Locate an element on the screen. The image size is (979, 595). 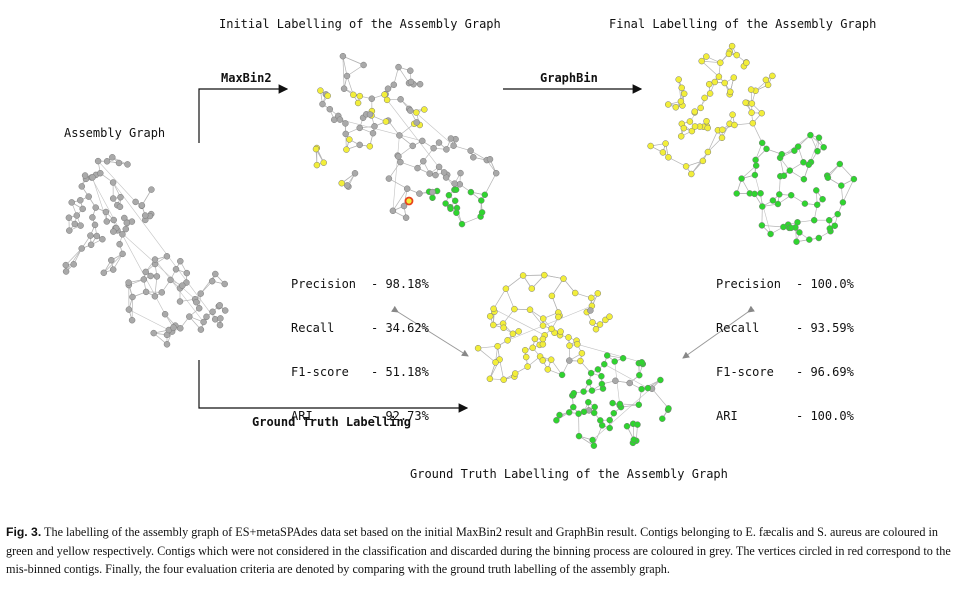
assembly-graph is located at coordinates (145, 251).